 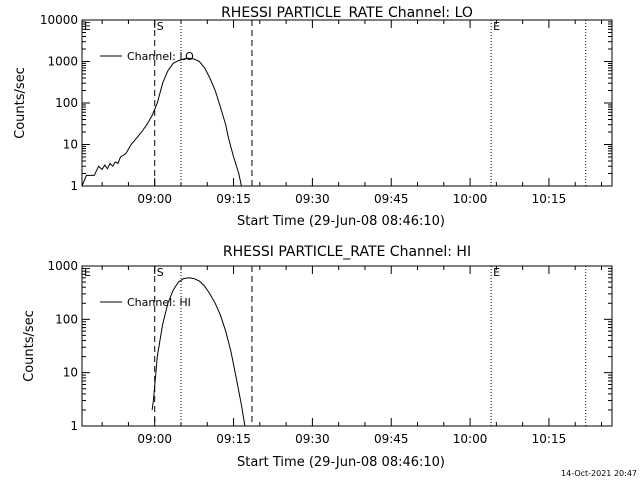 What do you see at coordinates (160, 56) in the screenshot?
I see `legend-label: Channel: LO` at bounding box center [160, 56].